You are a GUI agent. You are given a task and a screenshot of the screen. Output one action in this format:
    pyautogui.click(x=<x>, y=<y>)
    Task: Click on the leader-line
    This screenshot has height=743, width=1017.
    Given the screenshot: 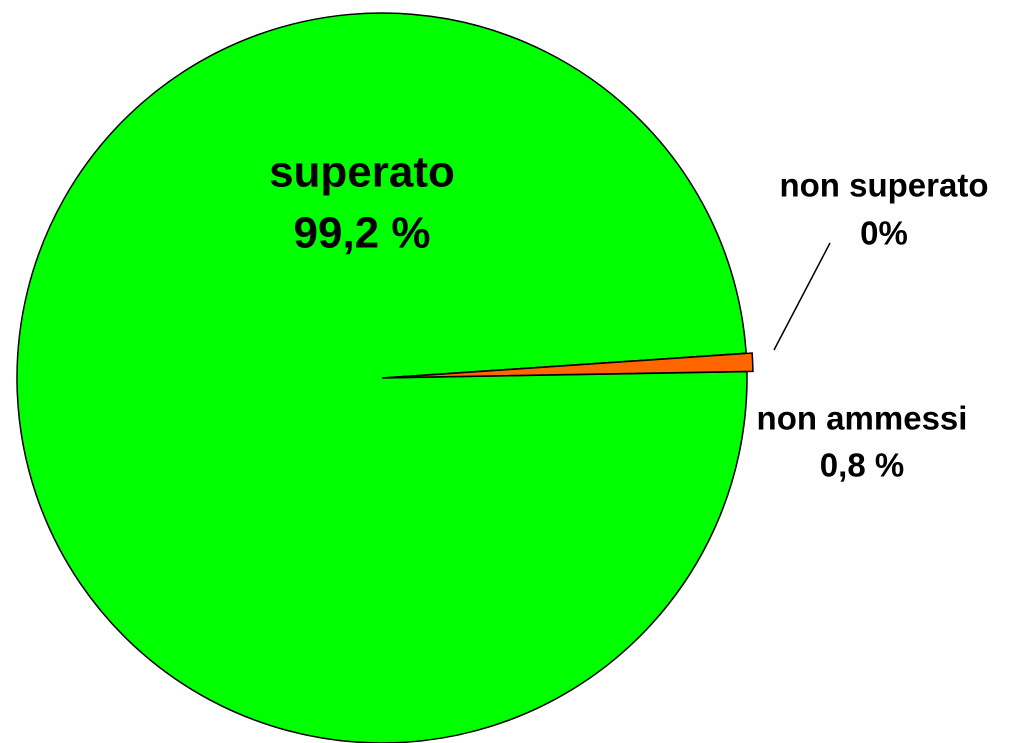 What is the action you would take?
    pyautogui.click(x=802, y=296)
    